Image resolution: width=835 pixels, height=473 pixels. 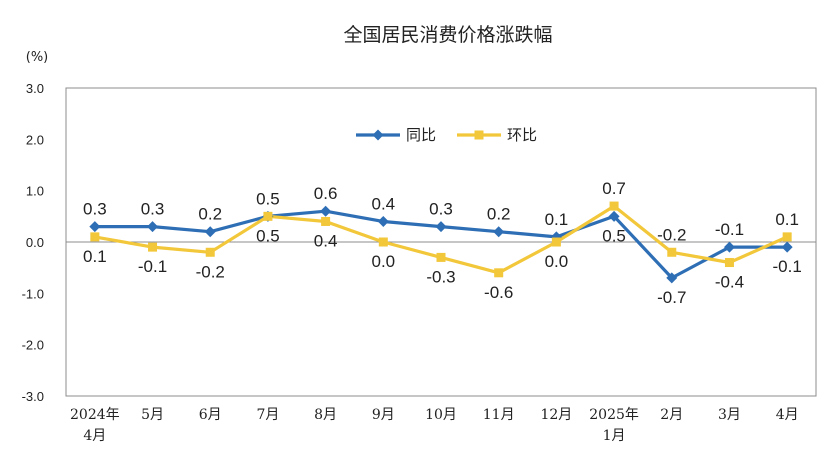 I want to click on x-tick-line: 8月, so click(x=325, y=415).